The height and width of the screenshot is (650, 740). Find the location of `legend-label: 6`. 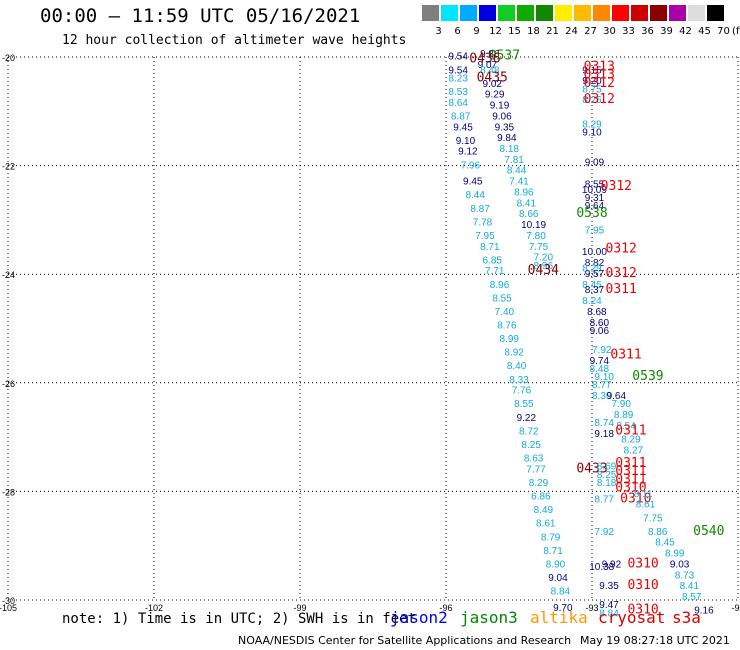

legend-label: 6 is located at coordinates (457, 31).